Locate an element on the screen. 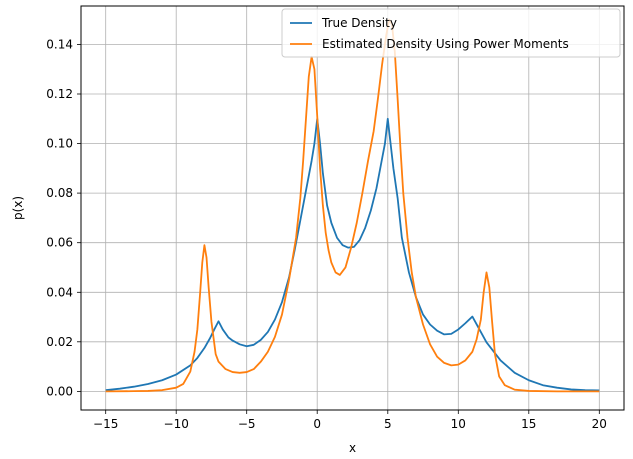  y-tick-label: 0.06 is located at coordinates (59, 243).